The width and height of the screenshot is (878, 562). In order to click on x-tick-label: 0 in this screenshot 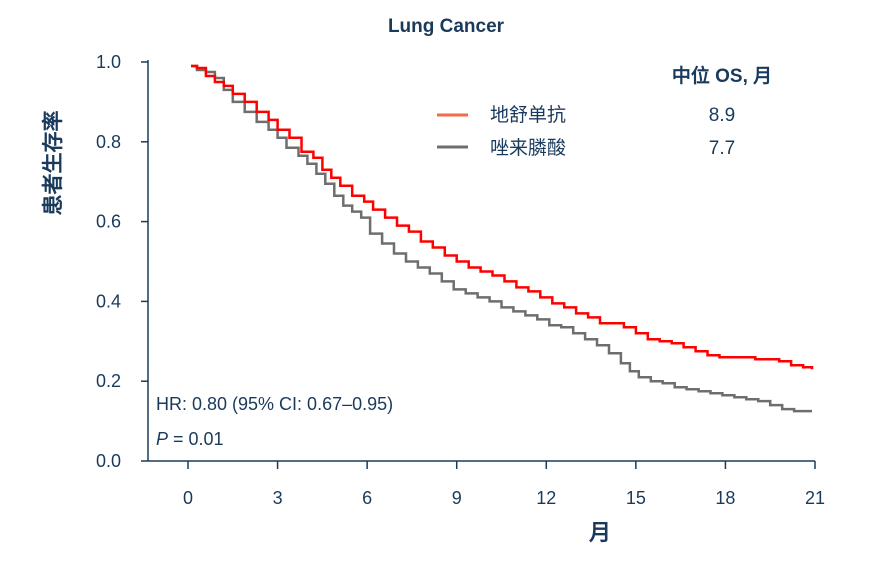, I will do `click(188, 498)`.